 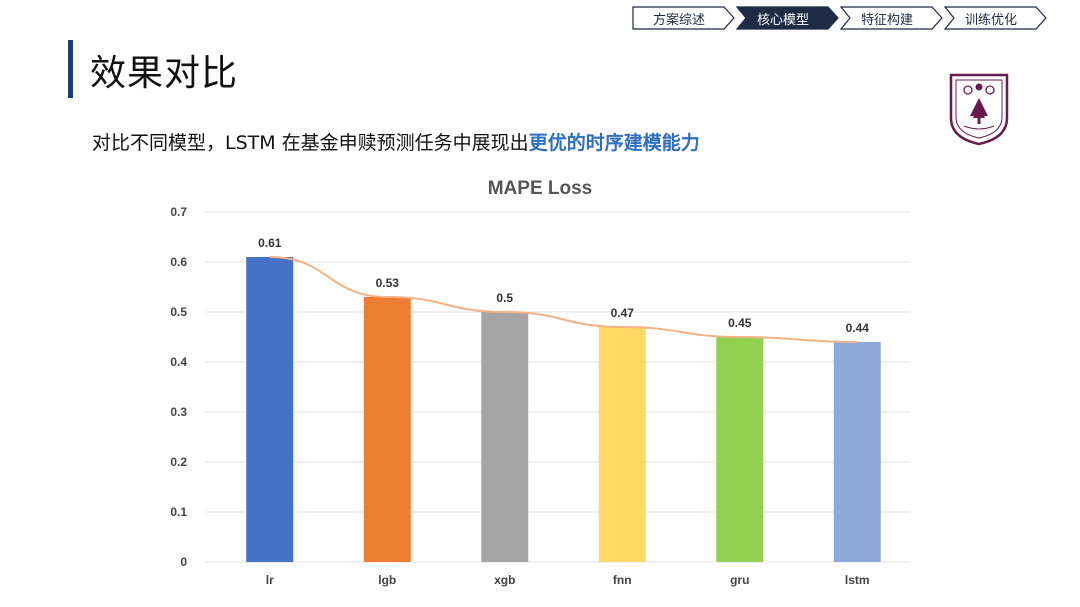 I want to click on y-tick-label: 0.1, so click(x=178, y=512).